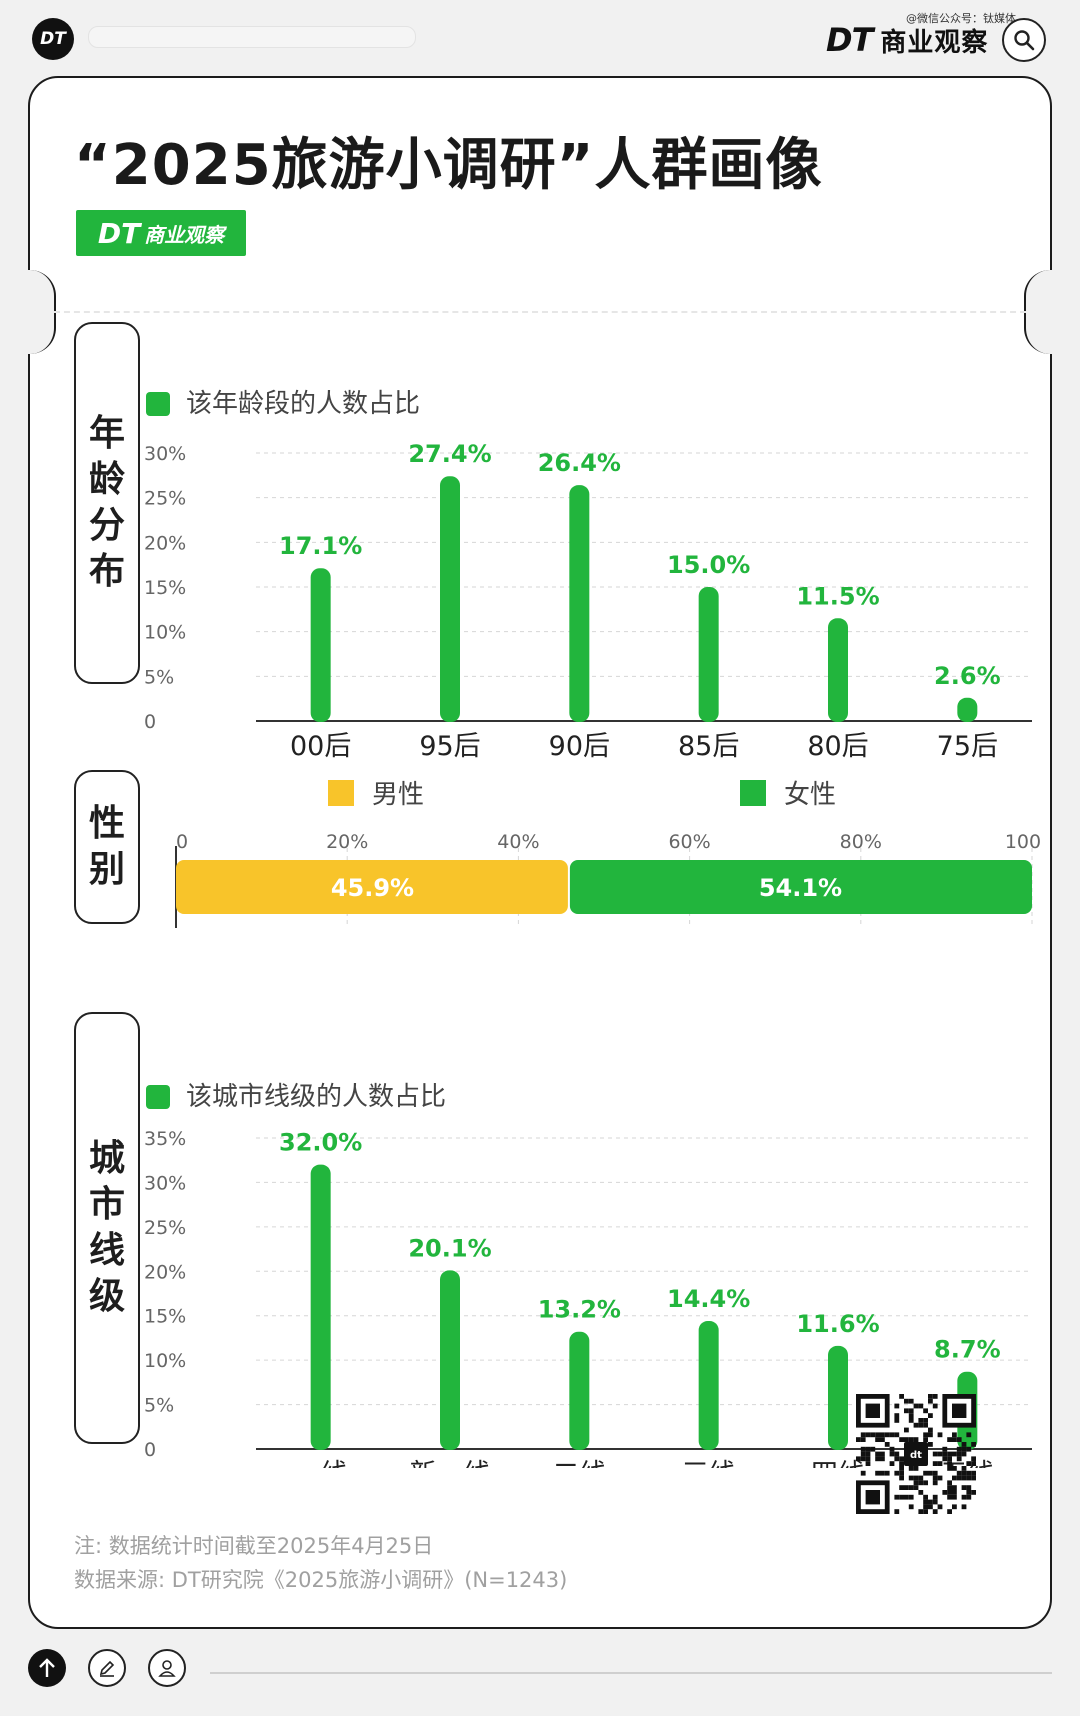 This screenshot has width=1080, height=1716. I want to click on gender-label-char: 性, so click(106, 823).